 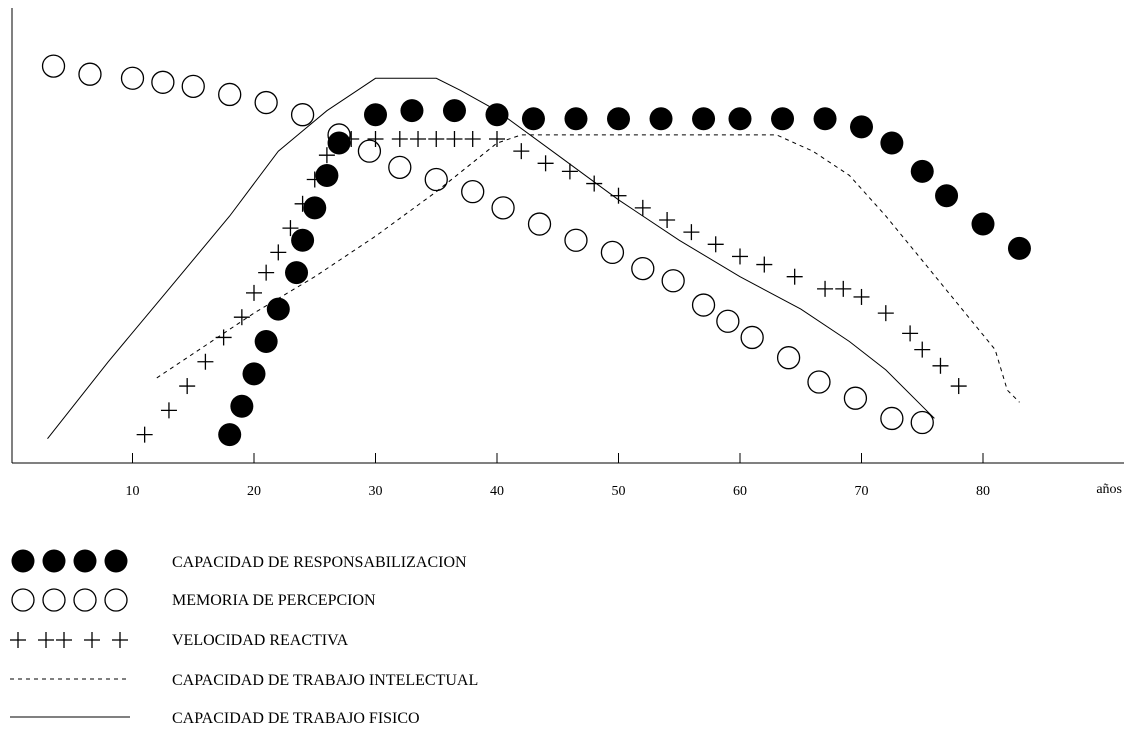 What do you see at coordinates (69, 600) in the screenshot?
I see `open-circle-marker-icon` at bounding box center [69, 600].